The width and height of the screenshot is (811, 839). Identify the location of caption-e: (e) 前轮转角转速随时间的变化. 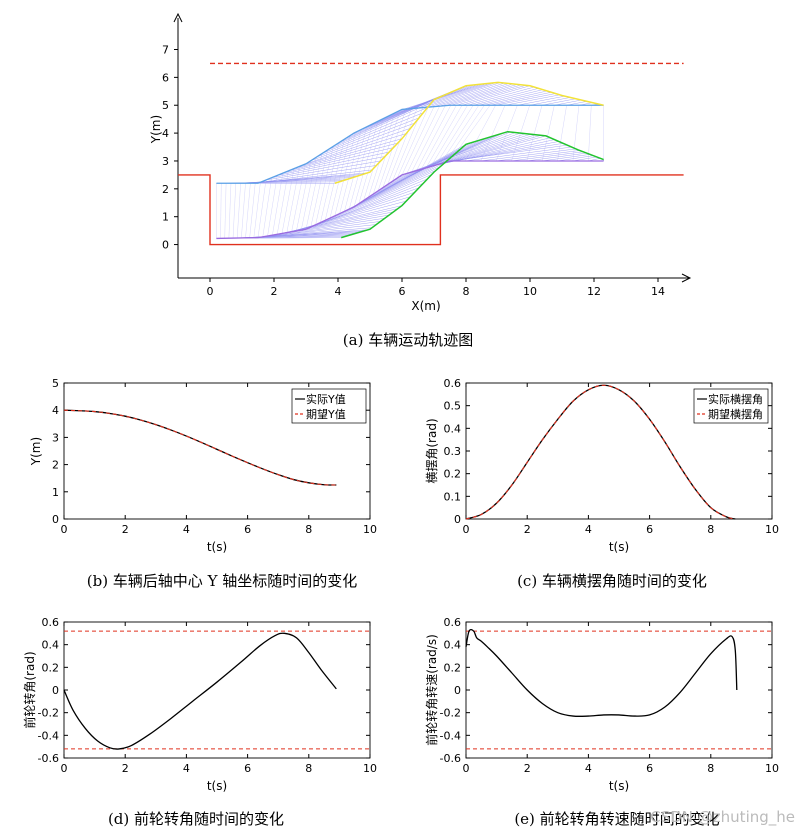
(616, 819).